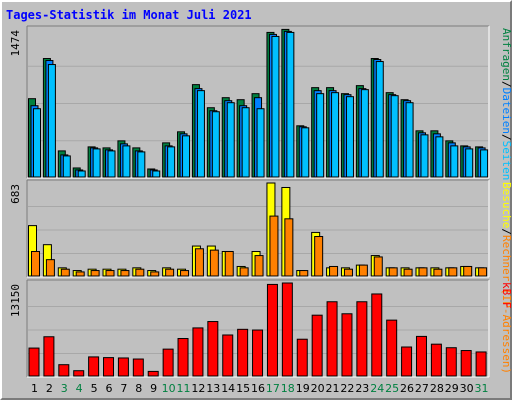 The image size is (512, 400). Describe the element at coordinates (110, 273) in the screenshot. I see `bar-hosts-rechner-ip-adressen--day-6` at that location.